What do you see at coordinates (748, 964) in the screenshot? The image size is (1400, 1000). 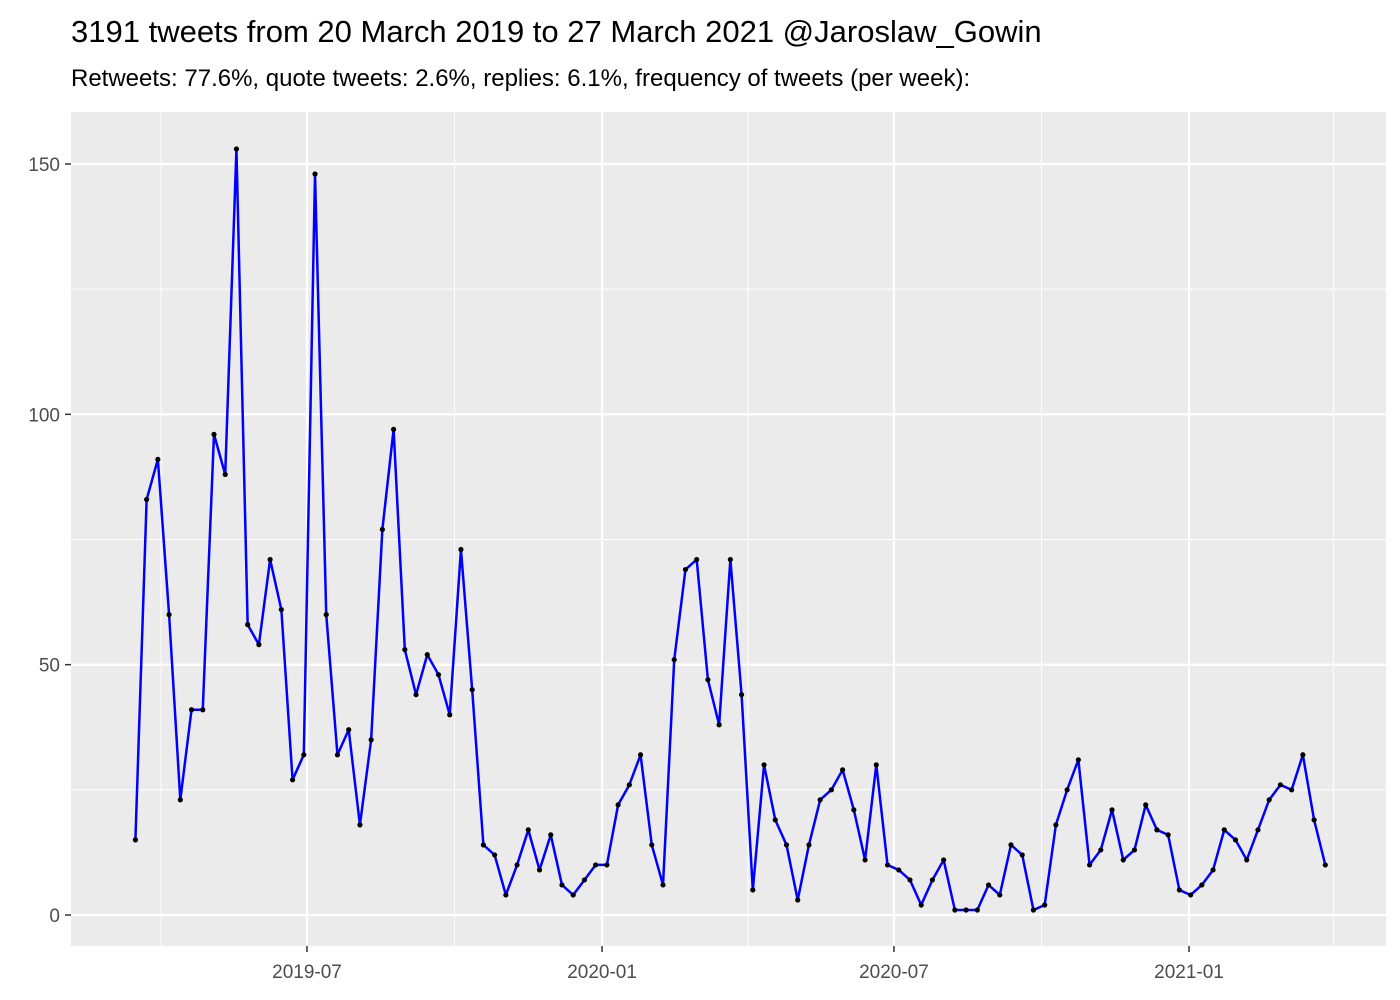 I see `x-axis: 2019-07 2020-01 2020-07 2021-01` at bounding box center [748, 964].